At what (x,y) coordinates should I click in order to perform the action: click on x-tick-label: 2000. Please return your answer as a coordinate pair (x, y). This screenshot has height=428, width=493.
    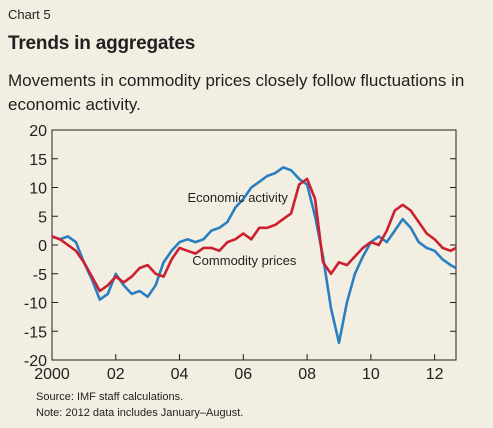
    Looking at the image, I should click on (52, 374).